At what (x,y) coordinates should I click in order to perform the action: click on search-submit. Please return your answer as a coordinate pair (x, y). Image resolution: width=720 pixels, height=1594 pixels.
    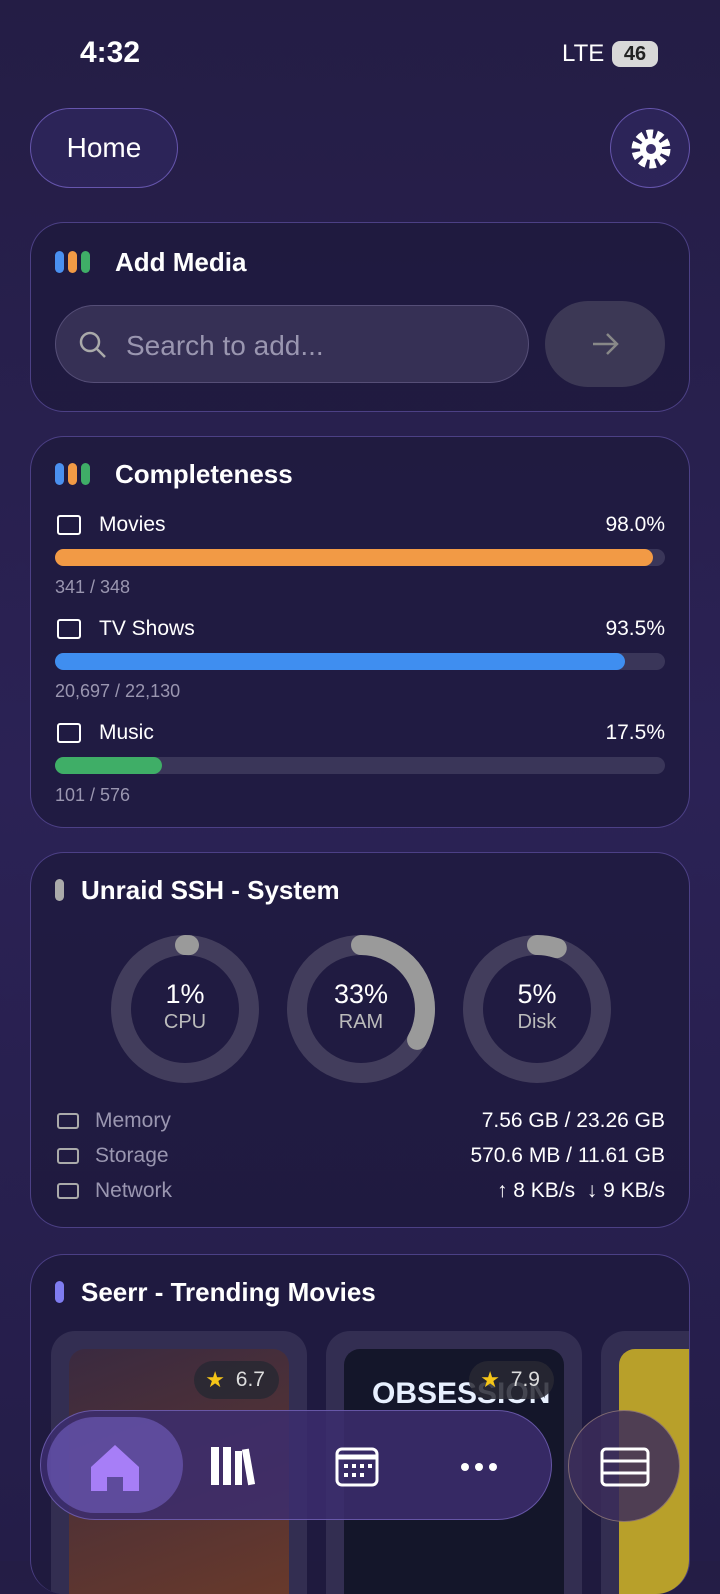
    Looking at the image, I should click on (605, 344).